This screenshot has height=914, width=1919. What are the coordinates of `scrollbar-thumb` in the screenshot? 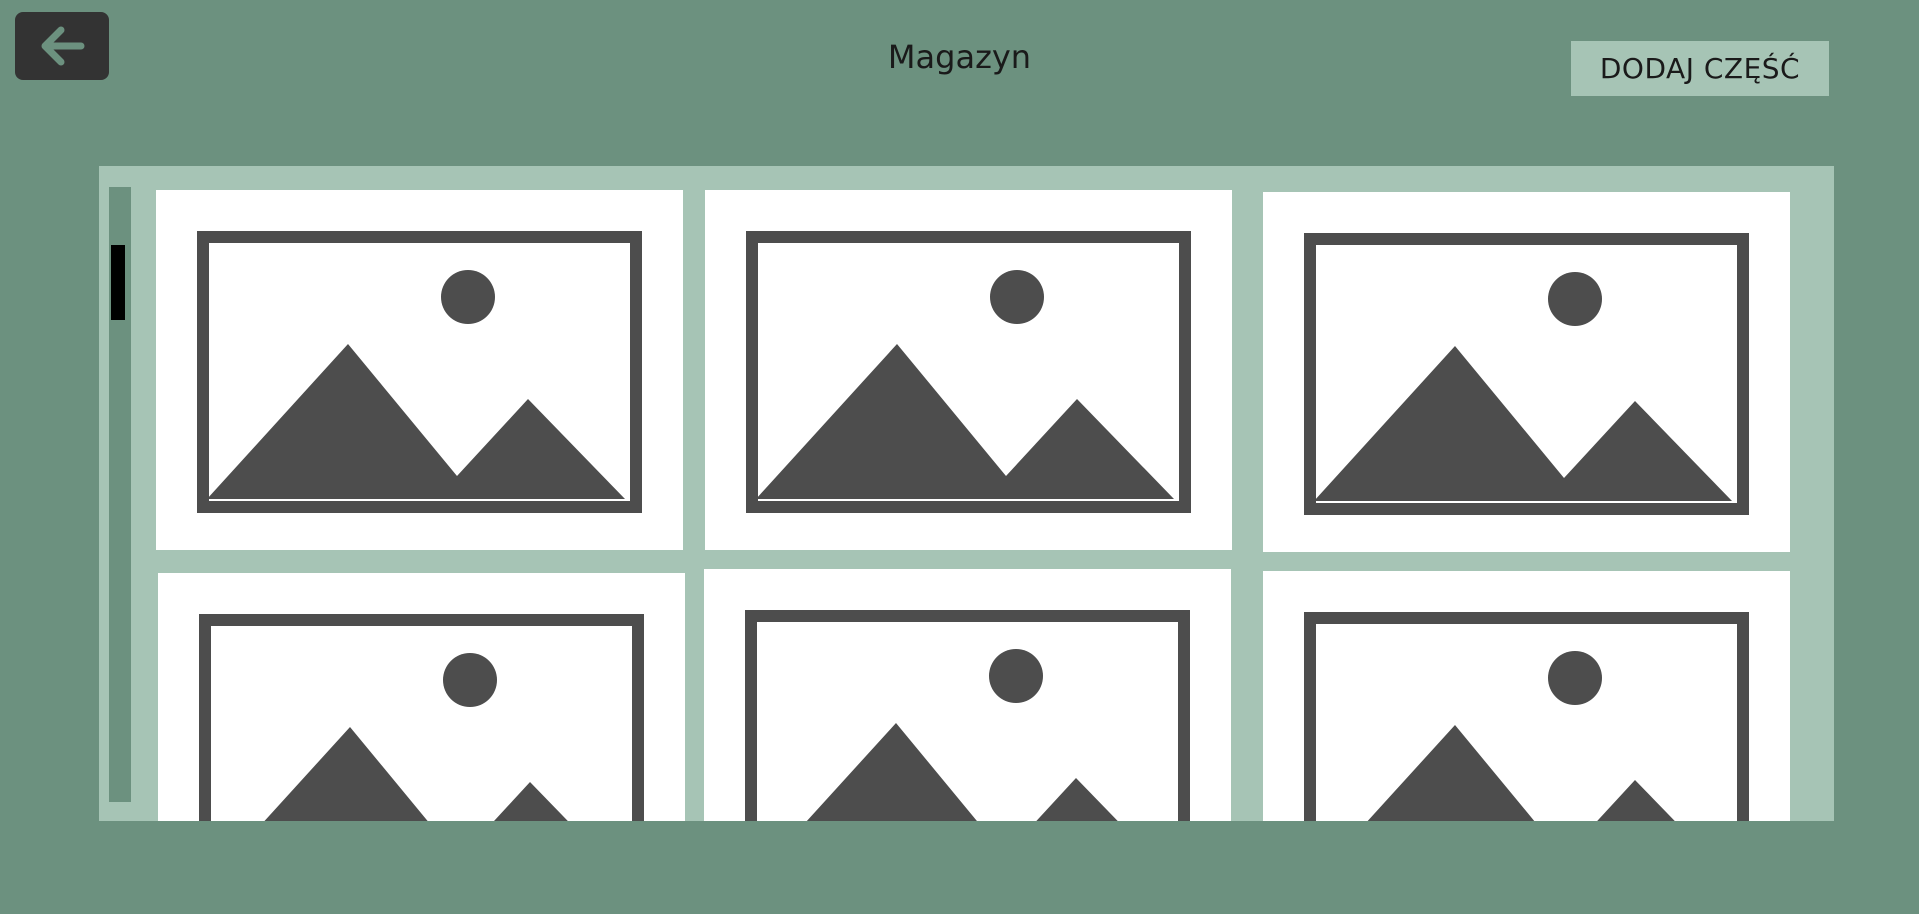 It's located at (118, 282).